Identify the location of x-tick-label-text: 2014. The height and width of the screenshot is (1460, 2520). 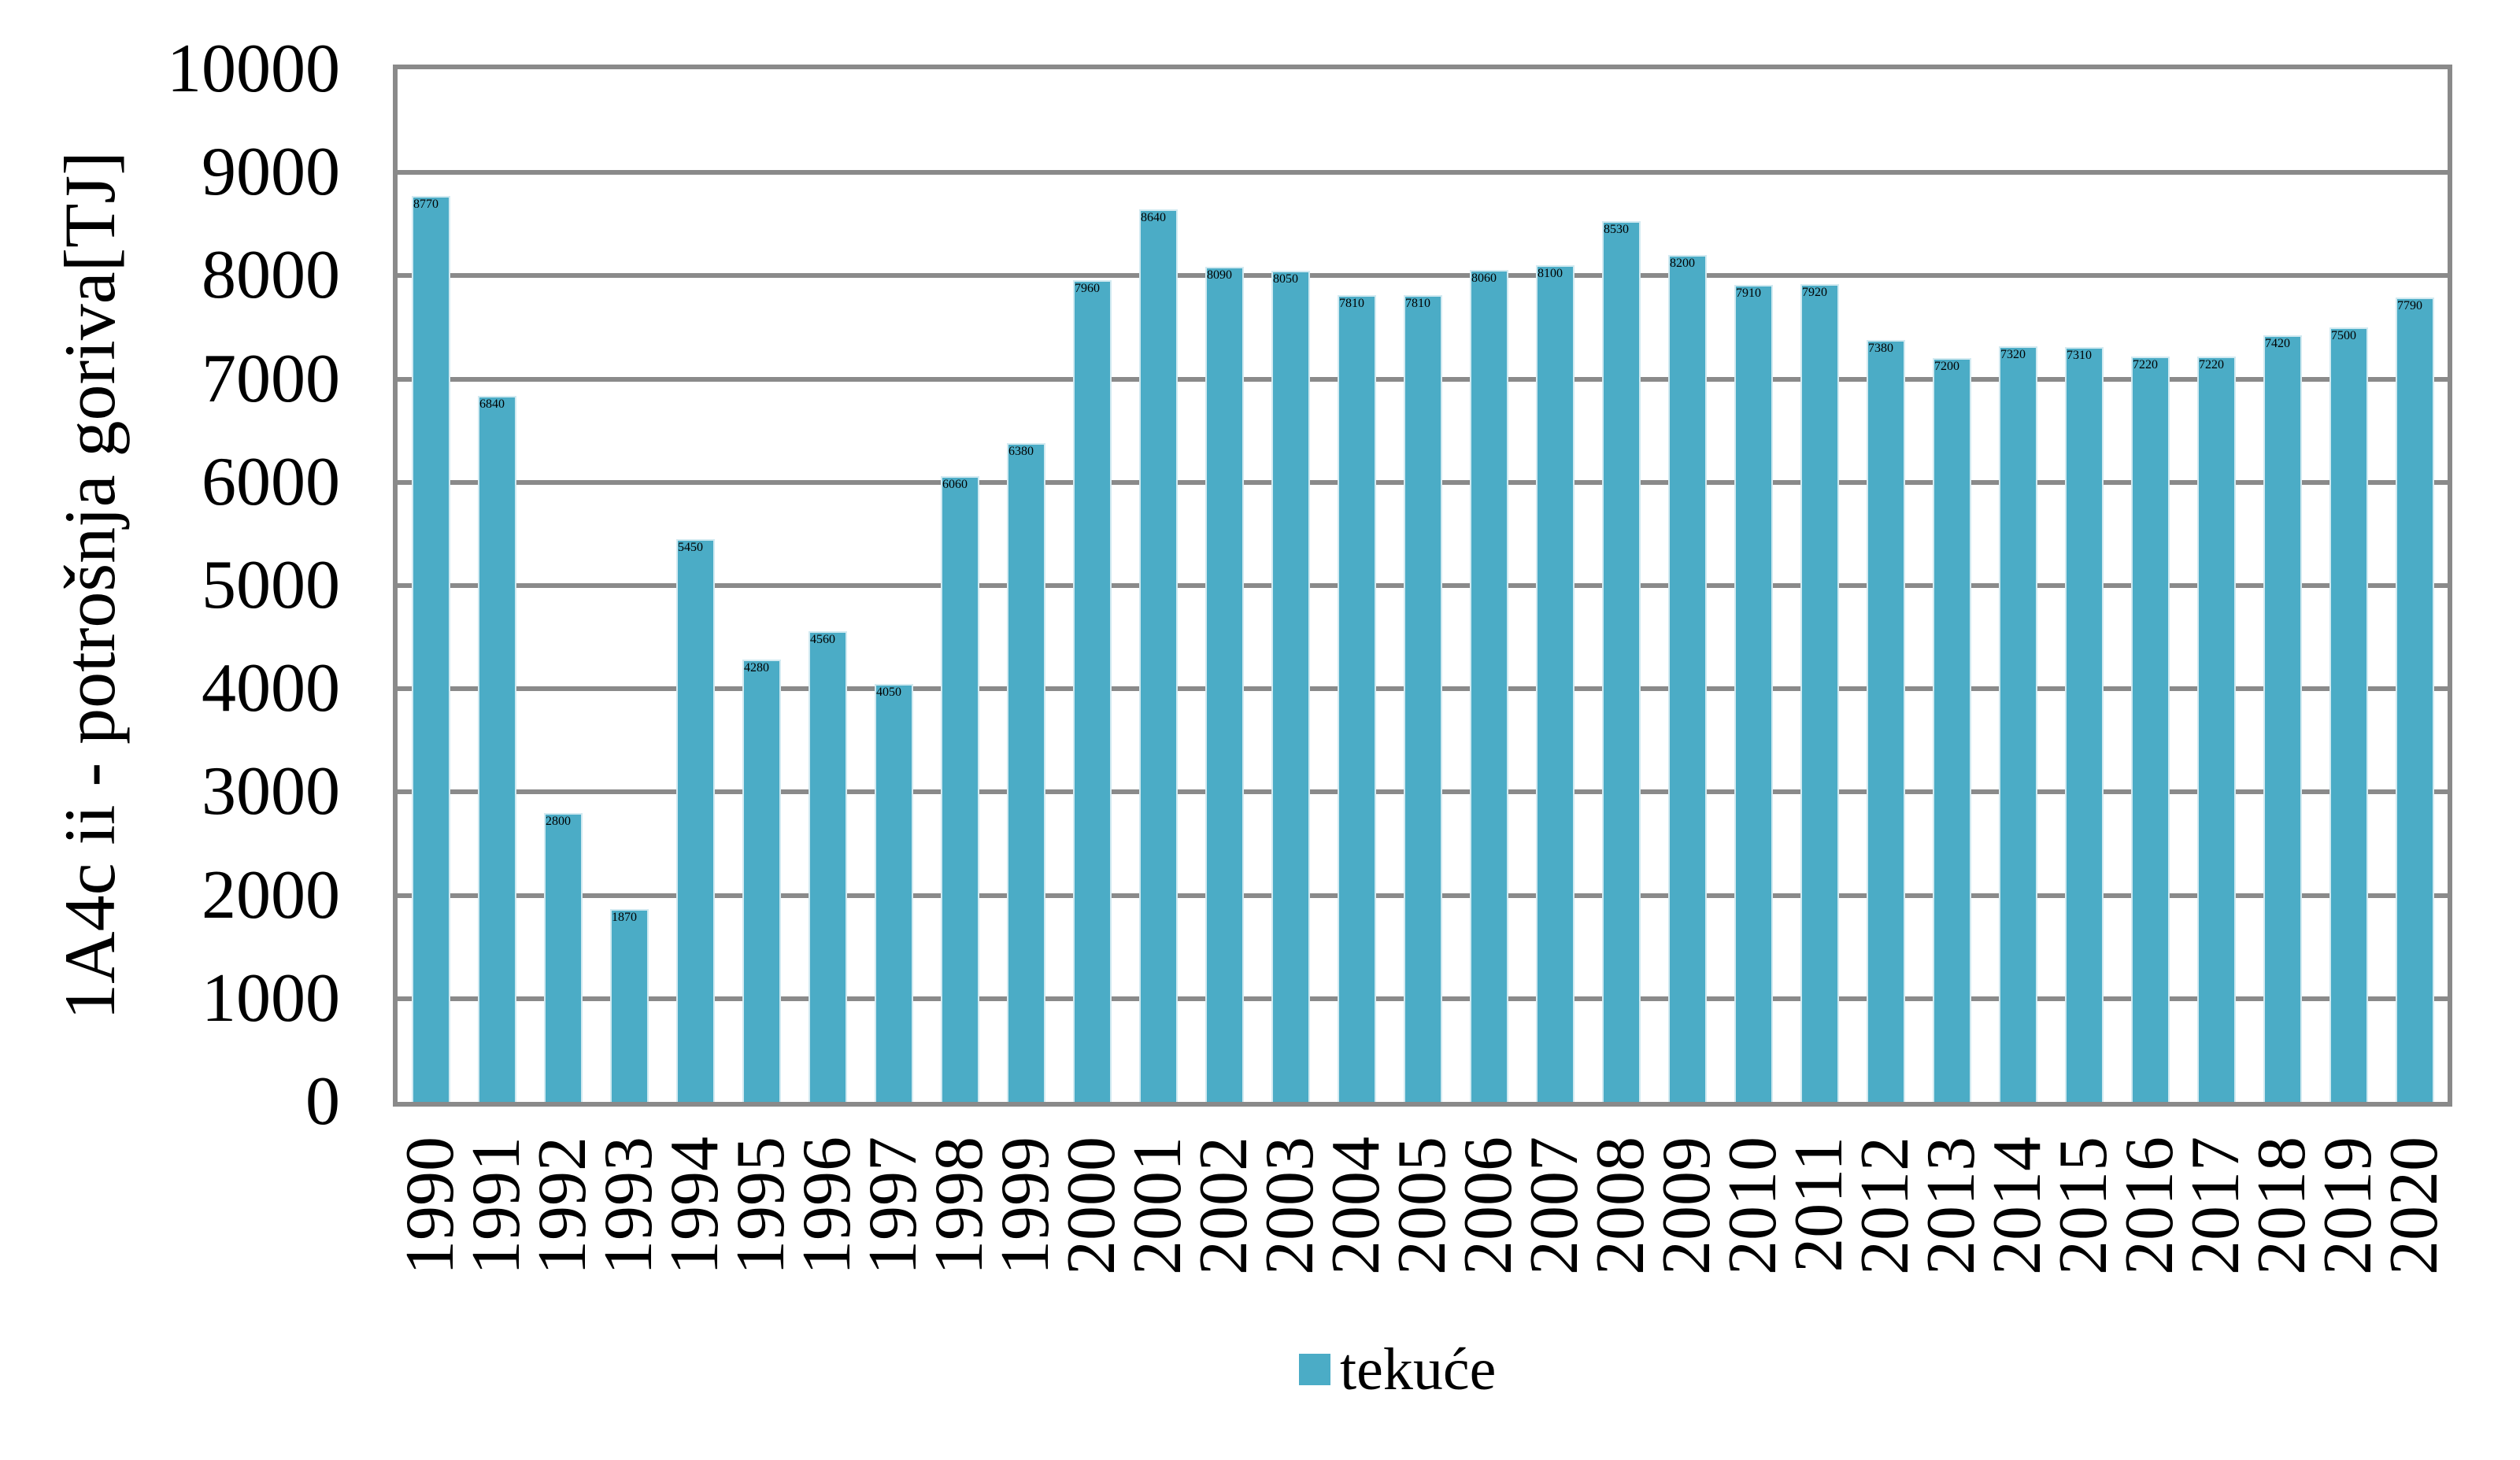
(2017, 1206).